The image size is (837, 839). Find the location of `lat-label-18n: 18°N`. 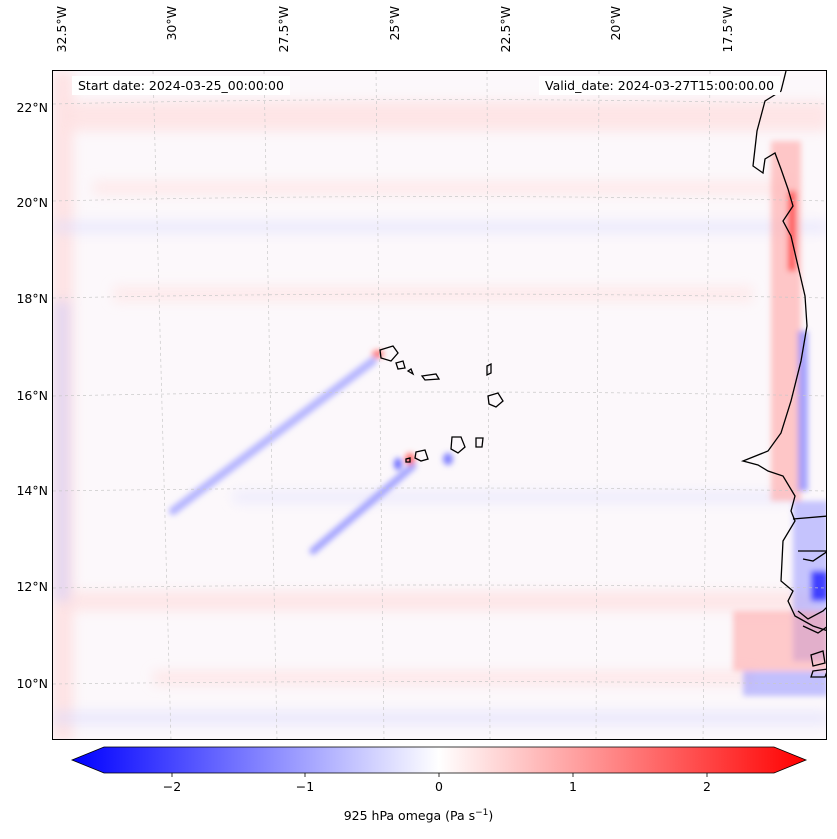

lat-label-18n: 18°N is located at coordinates (32, 298).